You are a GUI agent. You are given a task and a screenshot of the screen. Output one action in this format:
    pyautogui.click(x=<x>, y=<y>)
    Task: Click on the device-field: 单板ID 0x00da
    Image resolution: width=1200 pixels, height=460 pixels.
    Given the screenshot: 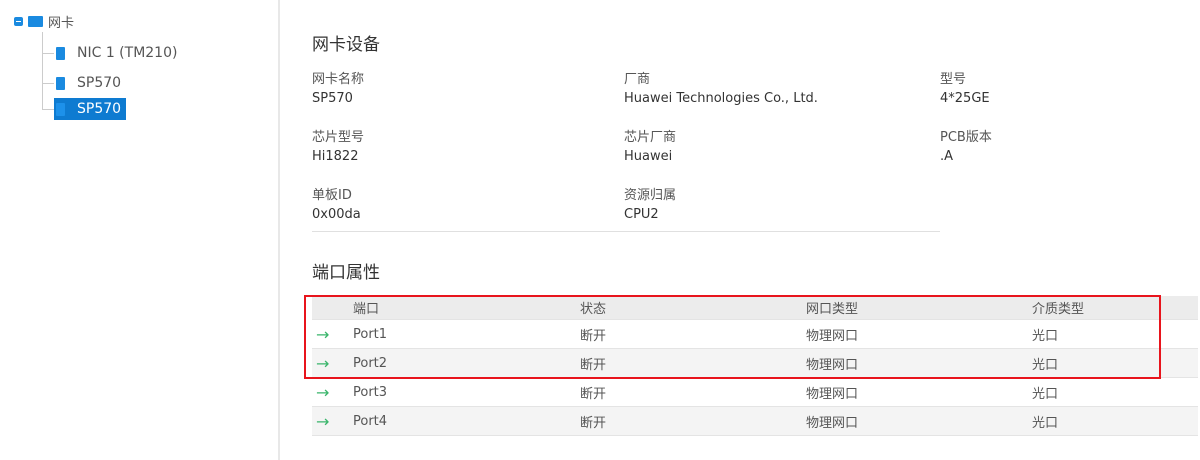 What is the action you would take?
    pyautogui.click(x=336, y=205)
    